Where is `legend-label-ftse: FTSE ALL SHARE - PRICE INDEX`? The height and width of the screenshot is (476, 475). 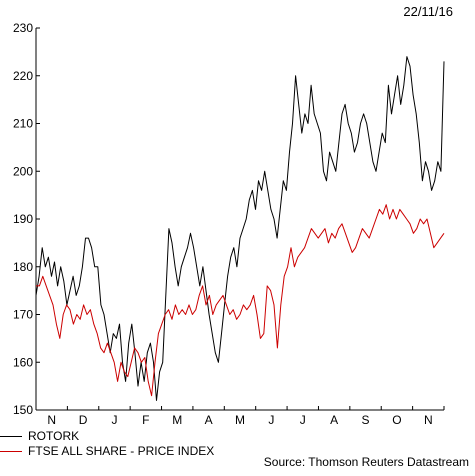 legend-label-ftse: FTSE ALL SHARE - PRICE INDEX is located at coordinates (121, 451).